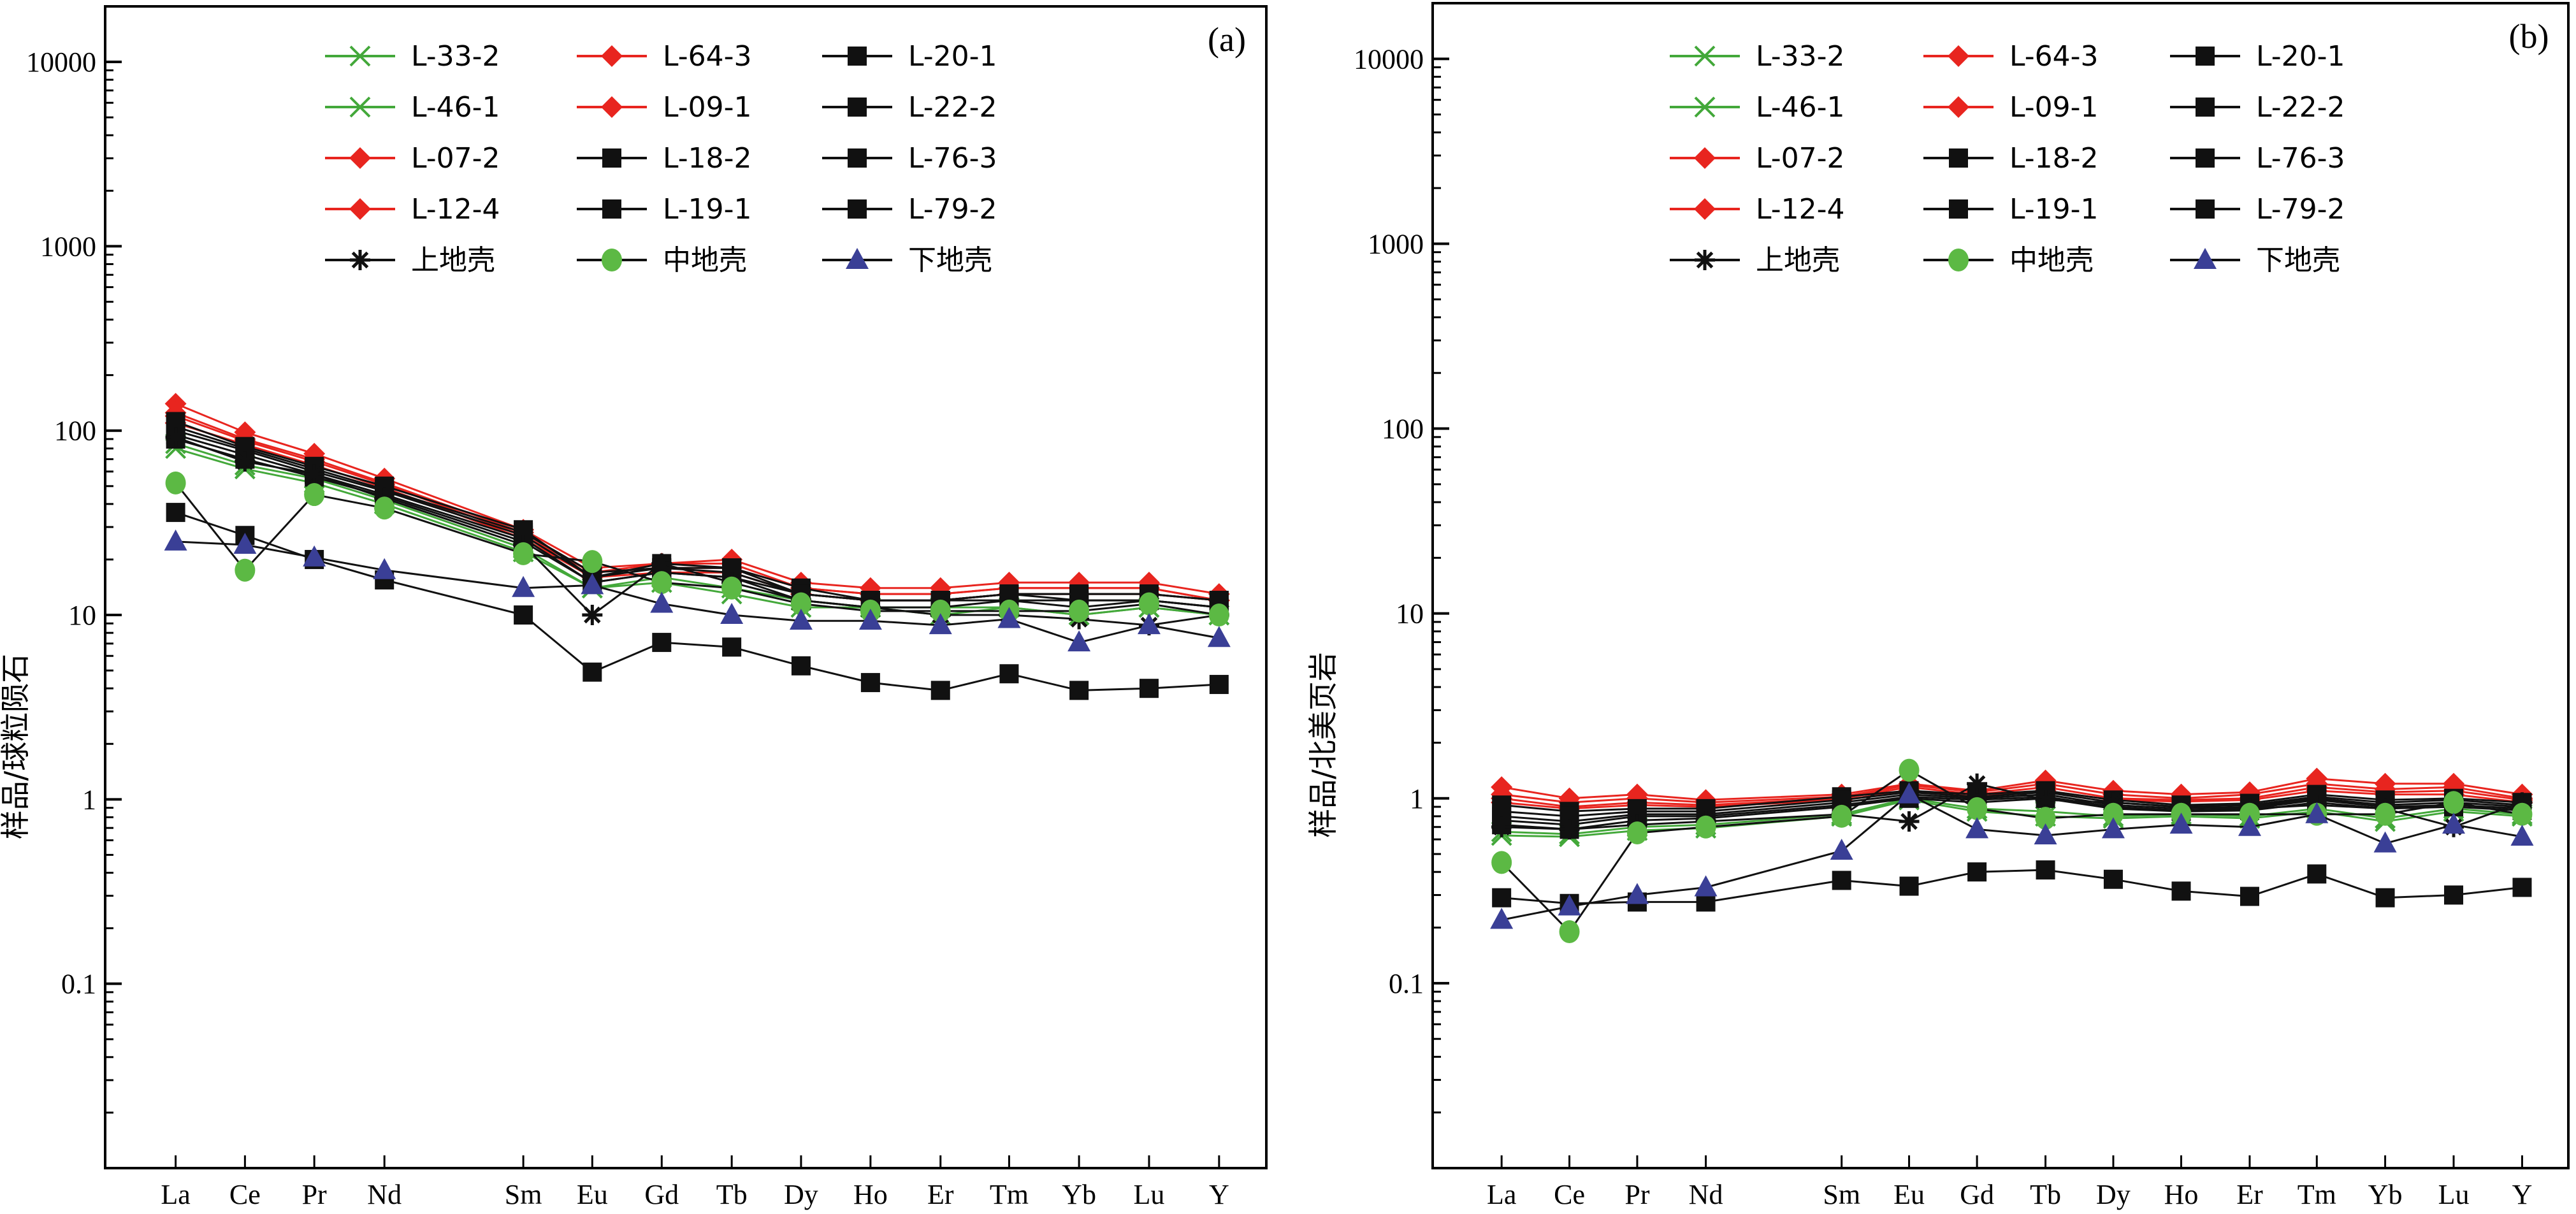 The image size is (2576, 1214). What do you see at coordinates (2257, 107) in the screenshot?
I see `legend-entry: L-22-2` at bounding box center [2257, 107].